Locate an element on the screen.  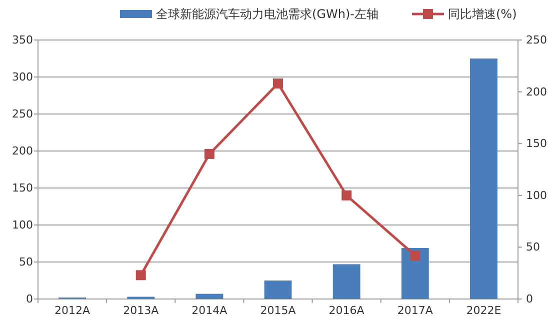
x-tick-label: 2014A is located at coordinates (210, 310).